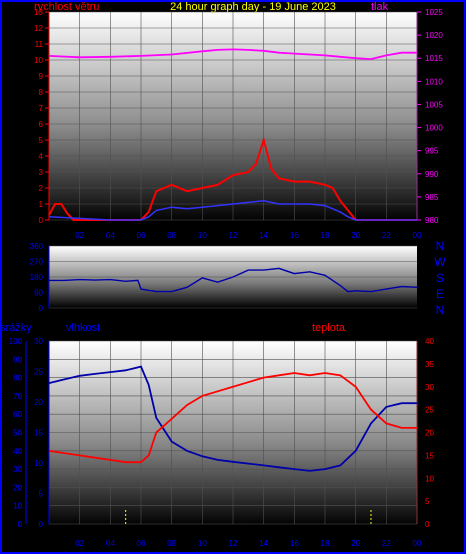 The height and width of the screenshot is (554, 466). What do you see at coordinates (37, 262) in the screenshot?
I see `direction-y-tick-label: 270` at bounding box center [37, 262].